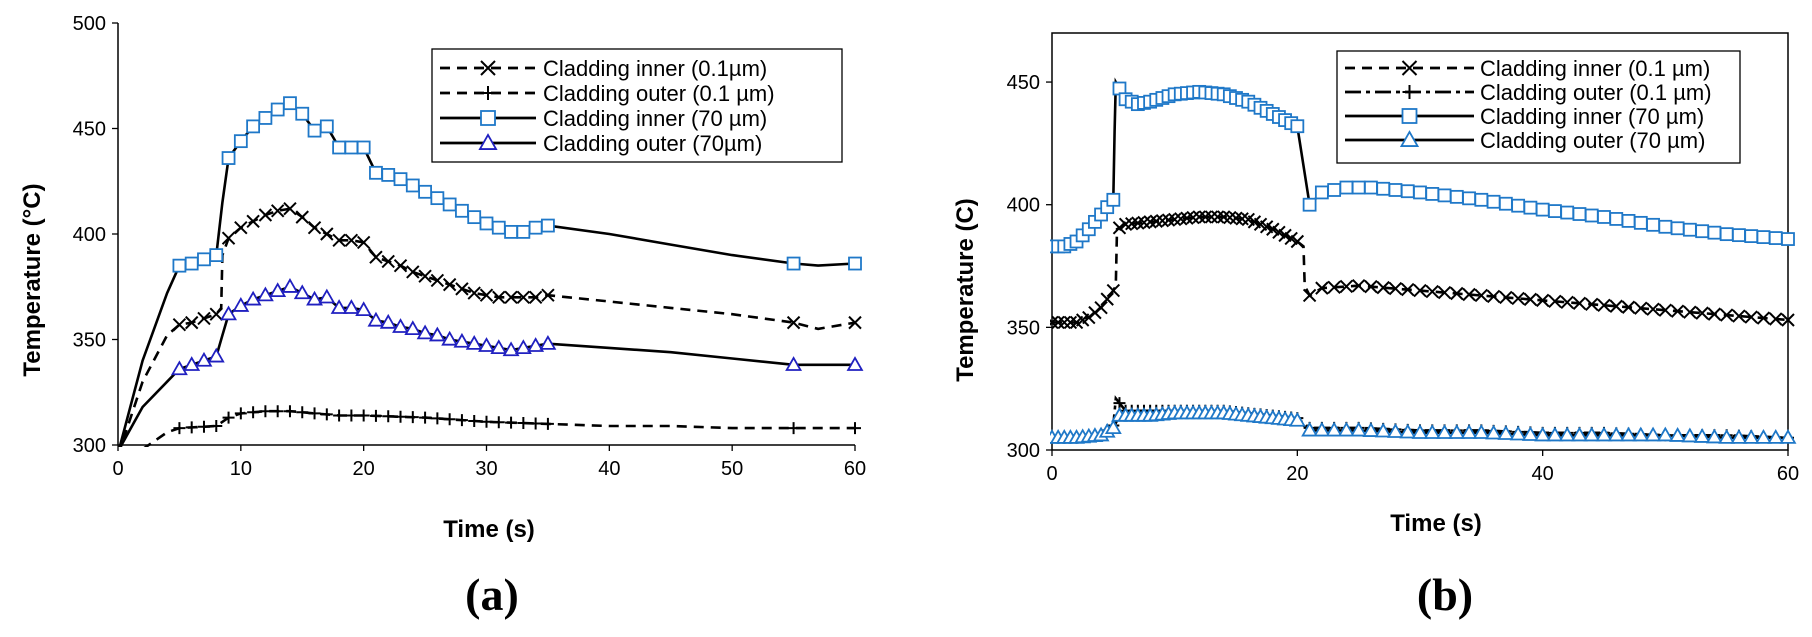 This screenshot has height=637, width=1812. What do you see at coordinates (1023, 451) in the screenshot?
I see `y-tick-label: 300` at bounding box center [1023, 451].